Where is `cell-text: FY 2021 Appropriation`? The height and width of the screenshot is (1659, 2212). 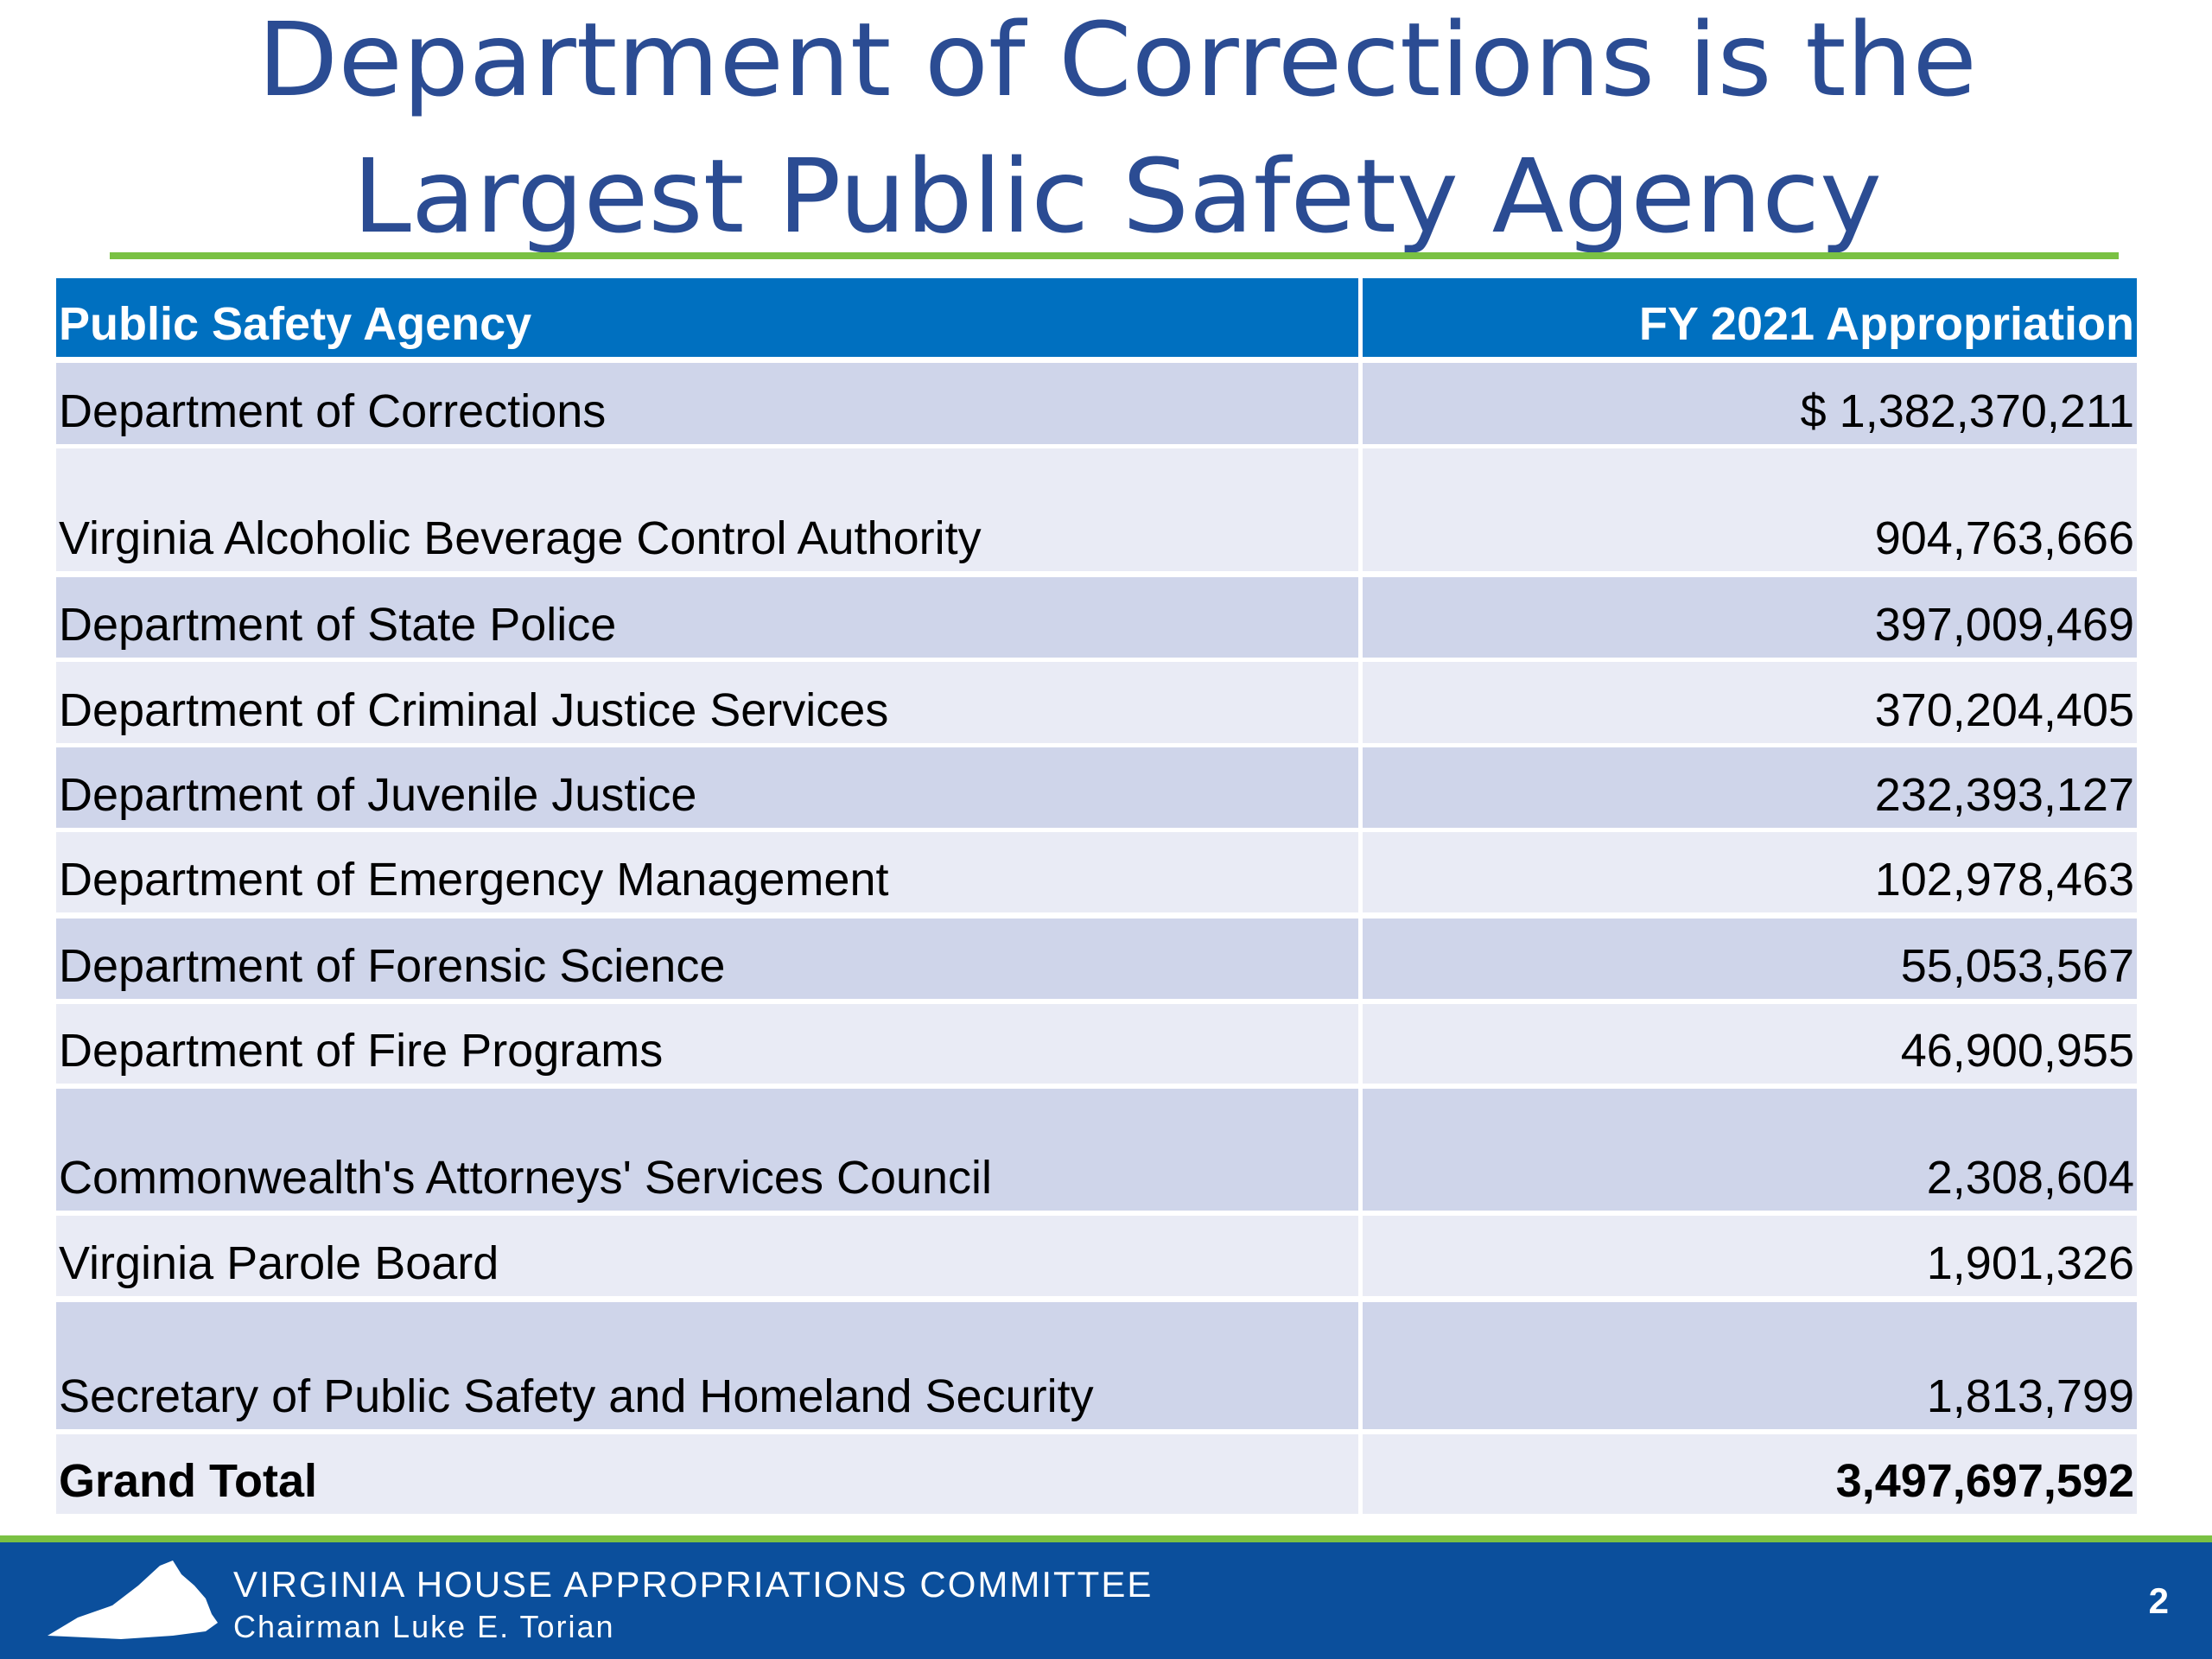
cell-text: FY 2021 Appropriation is located at coordinates (1886, 324).